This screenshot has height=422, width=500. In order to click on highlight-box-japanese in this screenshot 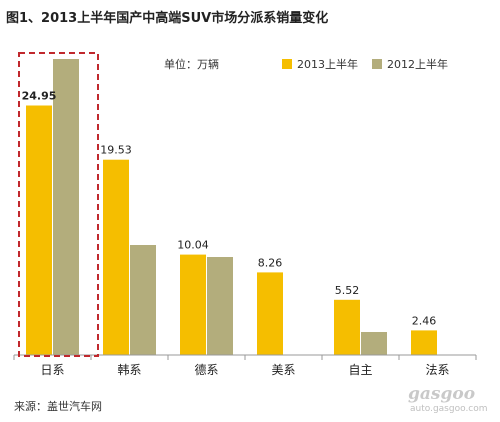, I will do `click(58, 204)`.